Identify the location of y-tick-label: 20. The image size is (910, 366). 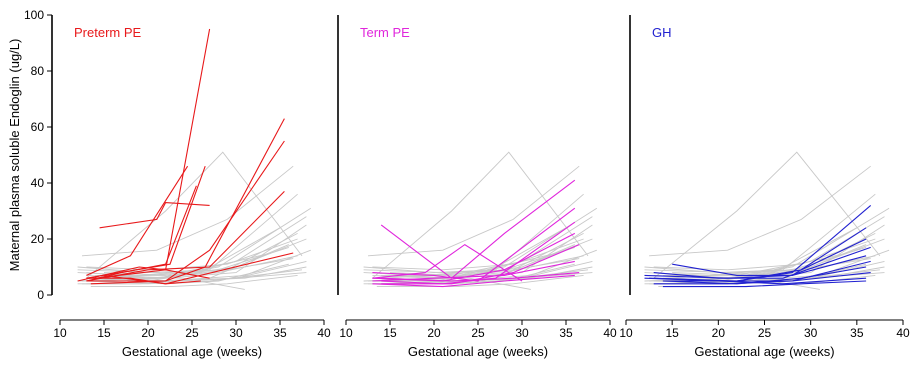
(38, 239).